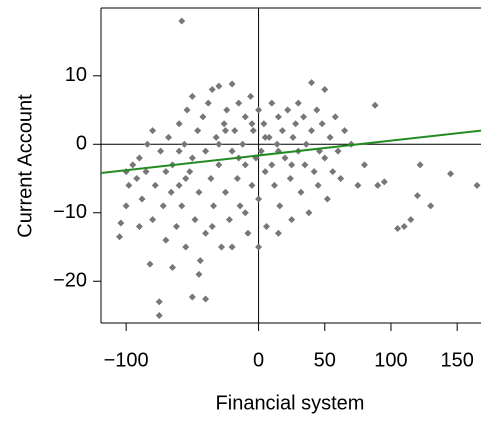 The width and height of the screenshot is (481, 421). I want to click on x-tick-label: 150, so click(456, 360).